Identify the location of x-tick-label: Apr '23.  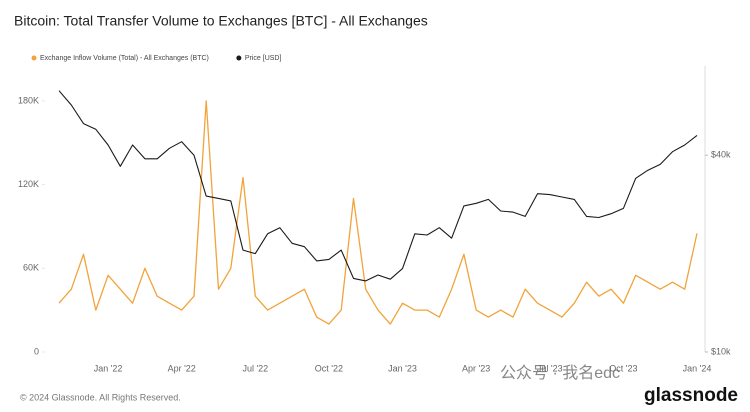
(476, 368).